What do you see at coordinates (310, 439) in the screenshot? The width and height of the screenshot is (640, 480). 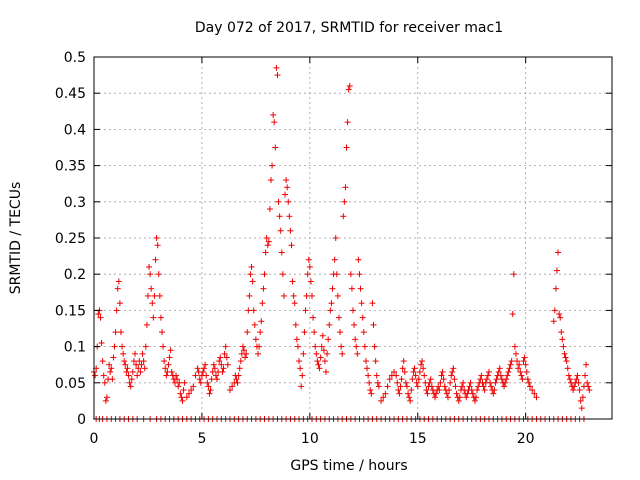 I see `x-tick-label: 10` at bounding box center [310, 439].